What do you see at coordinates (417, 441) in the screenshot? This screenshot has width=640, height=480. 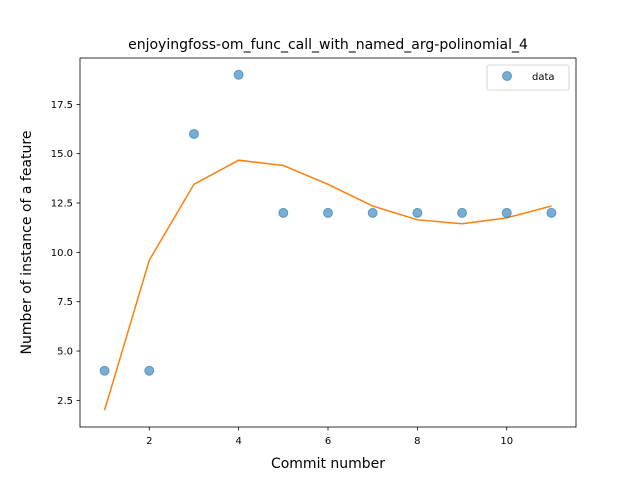 I see `x-tick-label: 8` at bounding box center [417, 441].